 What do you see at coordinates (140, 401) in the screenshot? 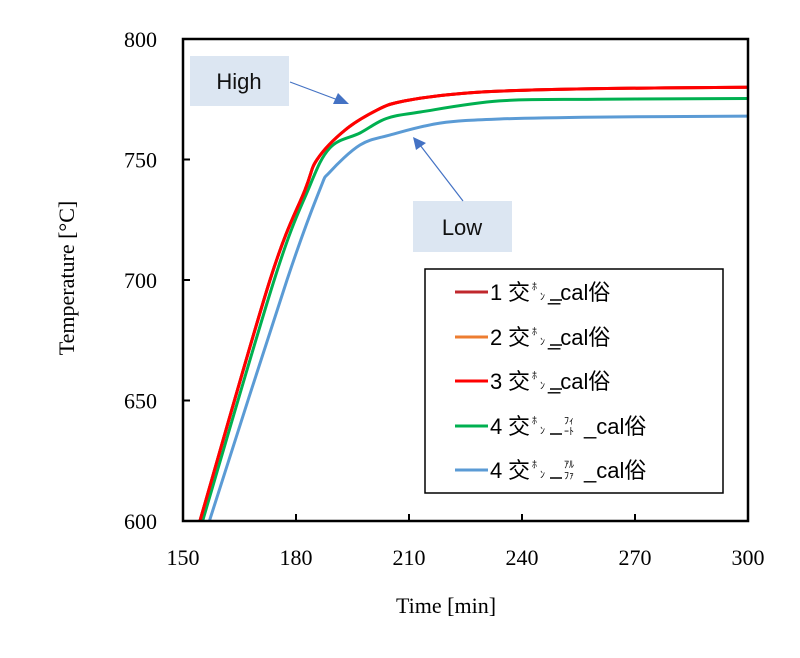
I see `y-tick-label: 650` at bounding box center [140, 401].